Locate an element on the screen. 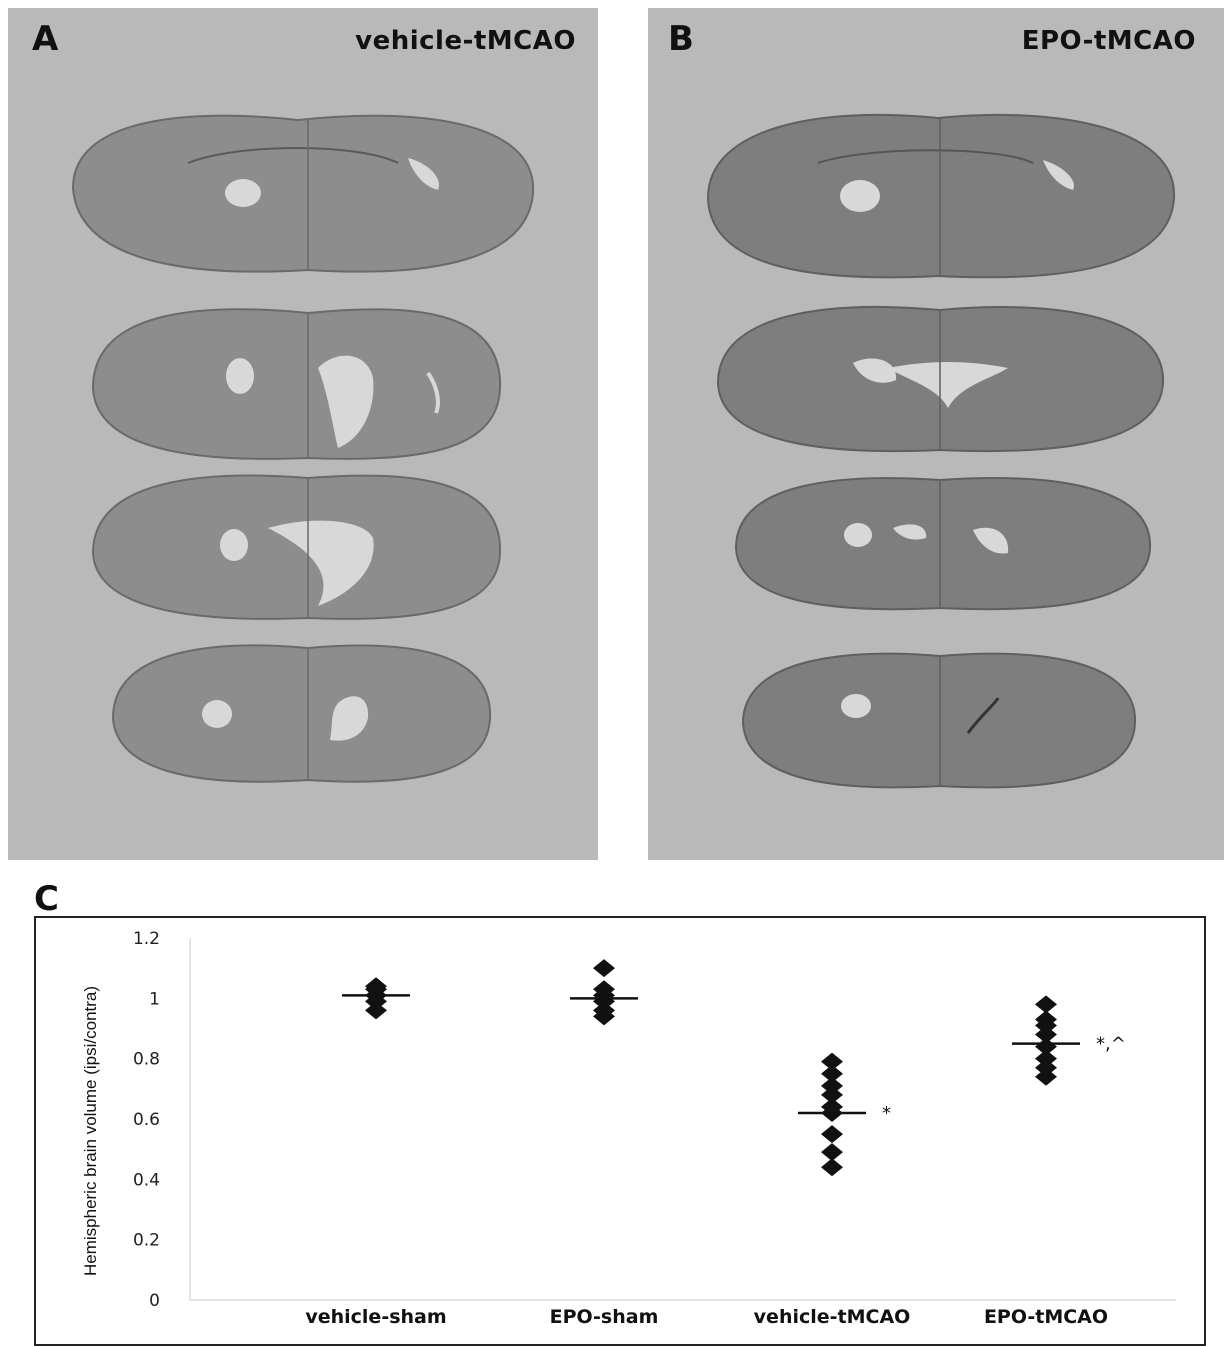 The image size is (1226, 1346). panel-c-letter: C is located at coordinates (46, 899).